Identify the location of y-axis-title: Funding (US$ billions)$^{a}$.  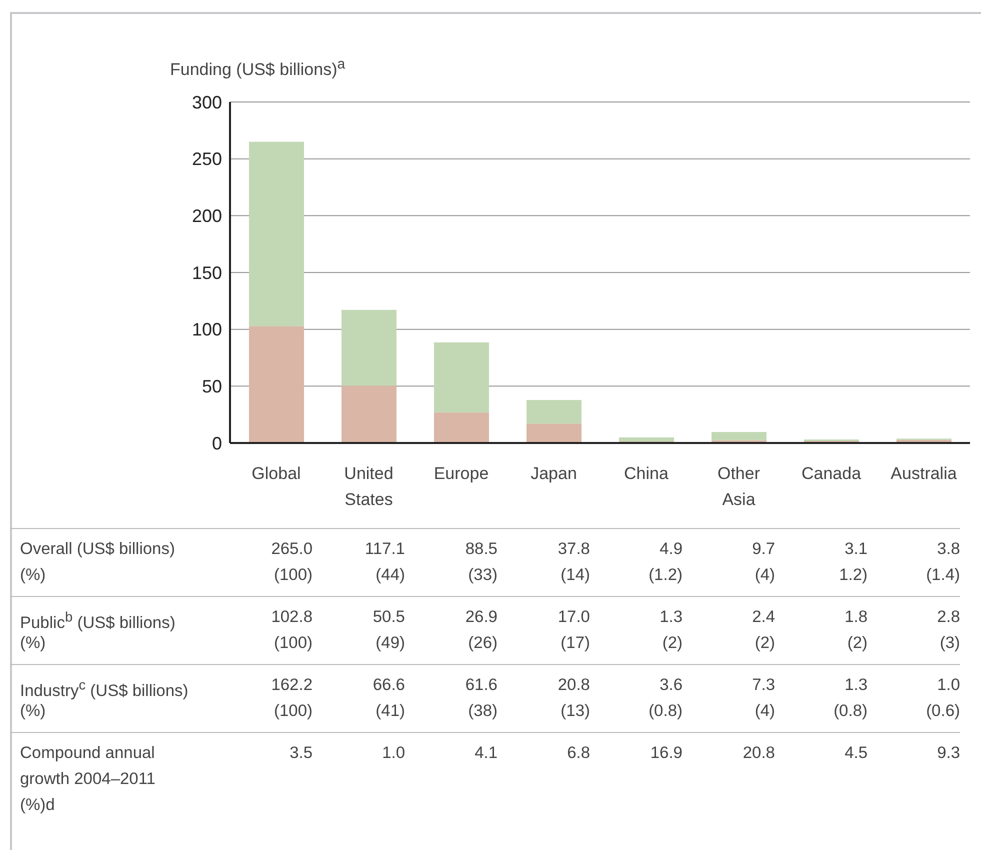
(258, 67).